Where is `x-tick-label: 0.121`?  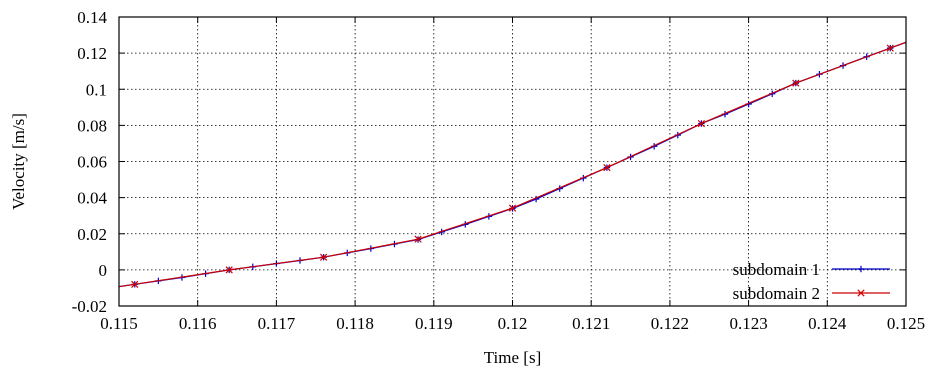
x-tick-label: 0.121 is located at coordinates (591, 323).